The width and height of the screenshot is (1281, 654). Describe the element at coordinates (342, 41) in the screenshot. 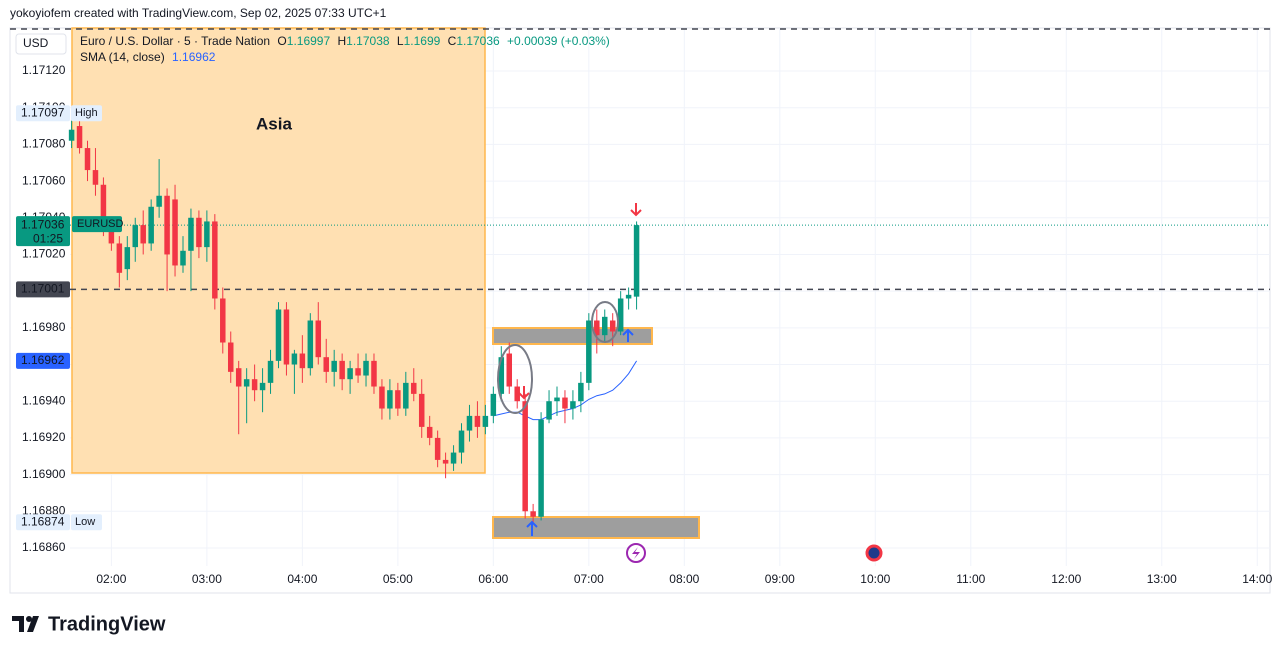

I see `ohlc-letter: H` at that location.